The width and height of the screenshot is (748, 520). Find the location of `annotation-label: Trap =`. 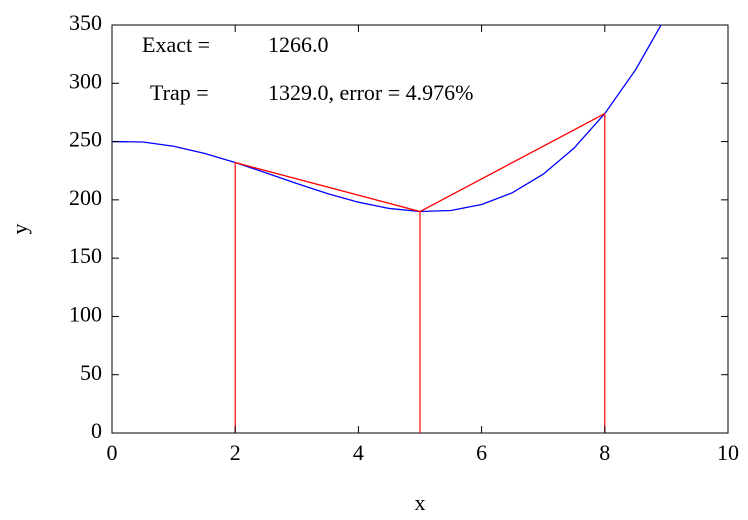

annotation-label: Trap = is located at coordinates (179, 92).